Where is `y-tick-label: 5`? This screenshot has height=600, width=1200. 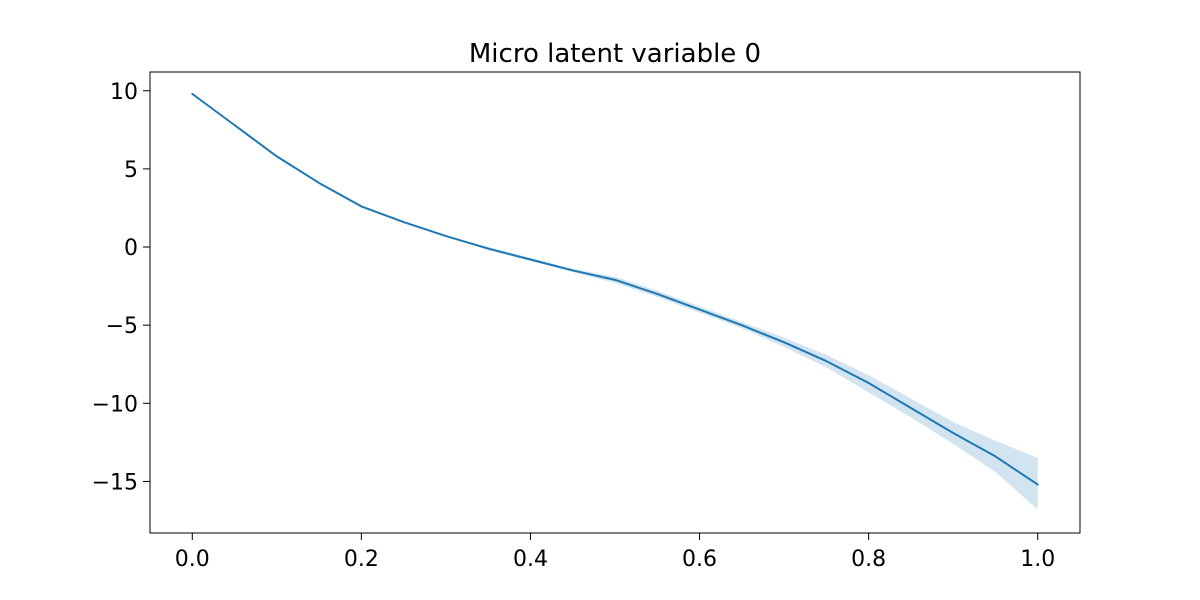
y-tick-label: 5 is located at coordinates (131, 170).